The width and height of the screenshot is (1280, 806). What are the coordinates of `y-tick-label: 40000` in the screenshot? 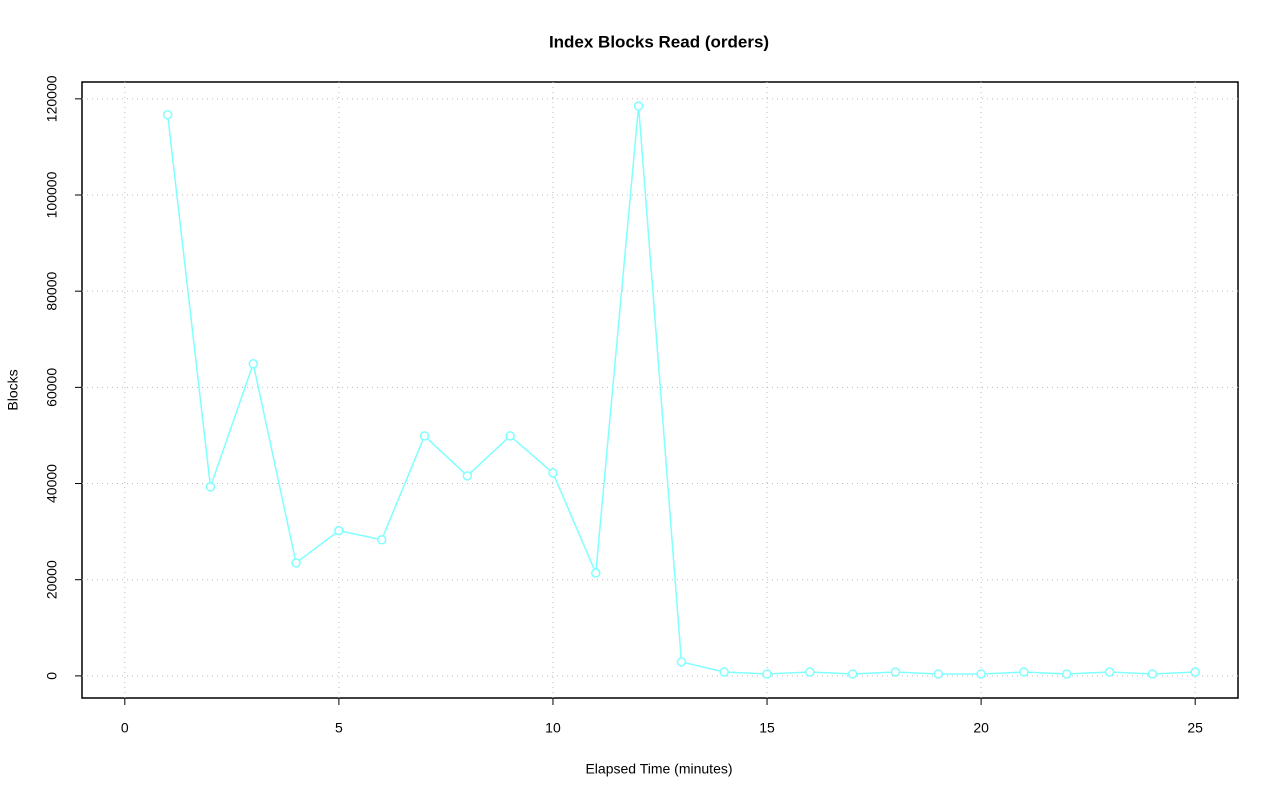 It's located at (52, 483).